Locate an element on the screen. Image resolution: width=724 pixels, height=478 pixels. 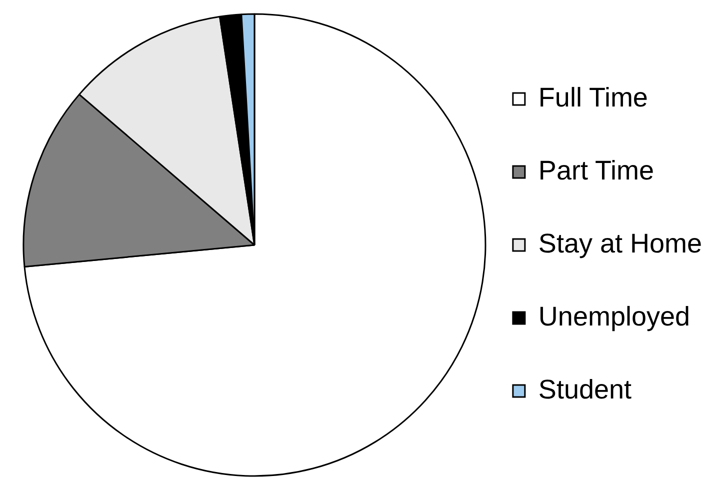
legend-label: Student is located at coordinates (585, 389).